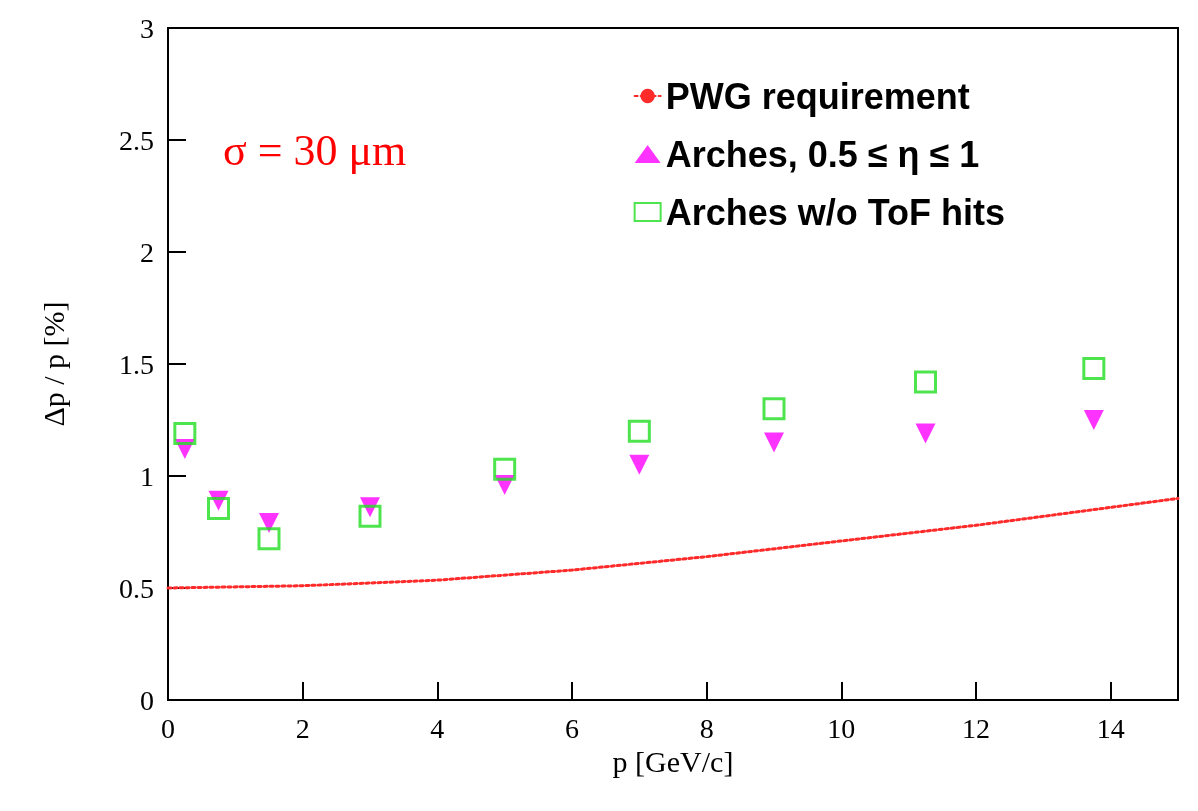 The height and width of the screenshot is (811, 1198). Describe the element at coordinates (302, 728) in the screenshot. I see `x-tick-label: 2` at that location.